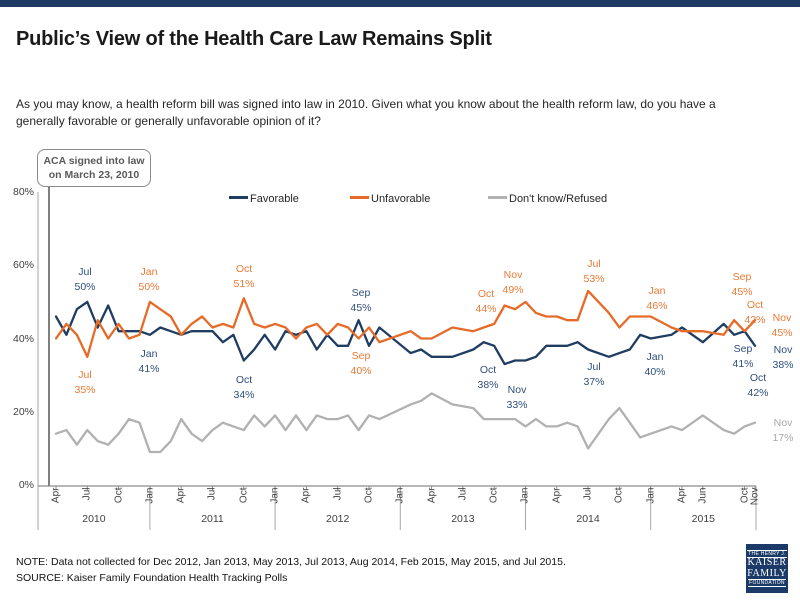 Image resolution: width=800 pixels, height=600 pixels. Describe the element at coordinates (405, 323) in the screenshot. I see `line-unfavorable` at that location.